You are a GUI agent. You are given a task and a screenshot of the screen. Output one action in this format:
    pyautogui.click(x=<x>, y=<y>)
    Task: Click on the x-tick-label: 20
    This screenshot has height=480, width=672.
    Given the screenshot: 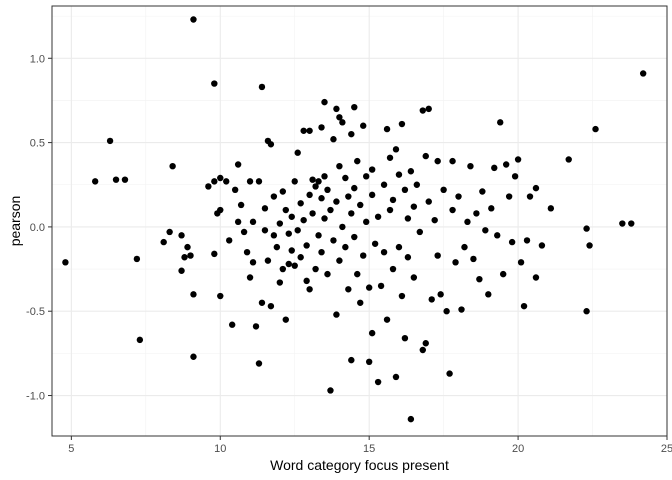 What is the action you would take?
    pyautogui.click(x=518, y=449)
    